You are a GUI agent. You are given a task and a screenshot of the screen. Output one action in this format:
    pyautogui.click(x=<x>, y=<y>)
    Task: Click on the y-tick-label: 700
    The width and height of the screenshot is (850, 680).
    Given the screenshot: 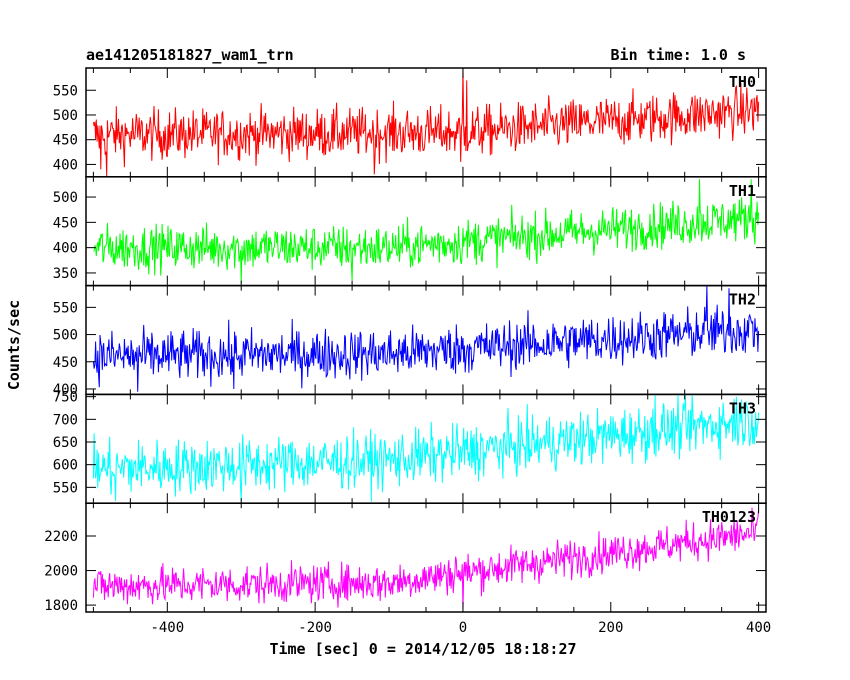 What is the action you would take?
    pyautogui.click(x=65, y=420)
    